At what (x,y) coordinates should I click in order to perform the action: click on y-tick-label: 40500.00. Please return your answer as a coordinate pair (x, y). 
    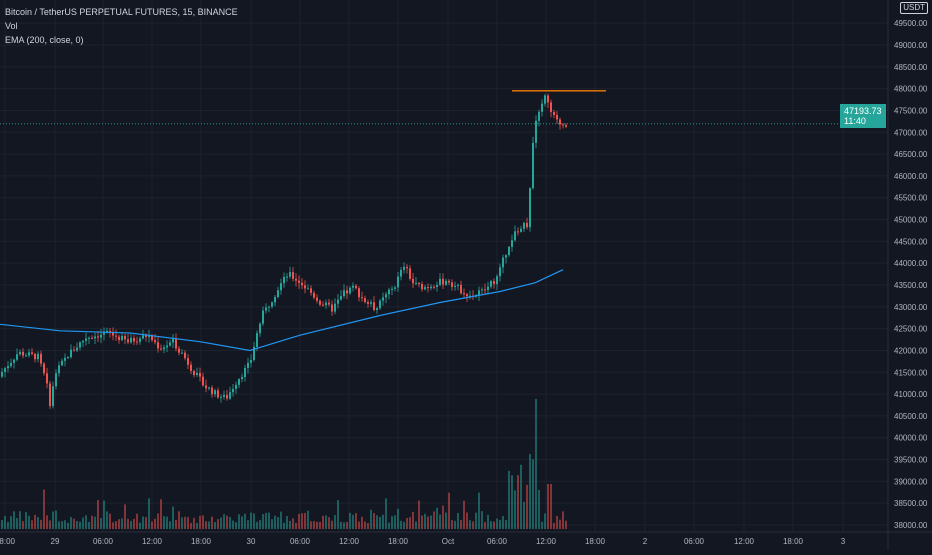
    Looking at the image, I should click on (911, 416).